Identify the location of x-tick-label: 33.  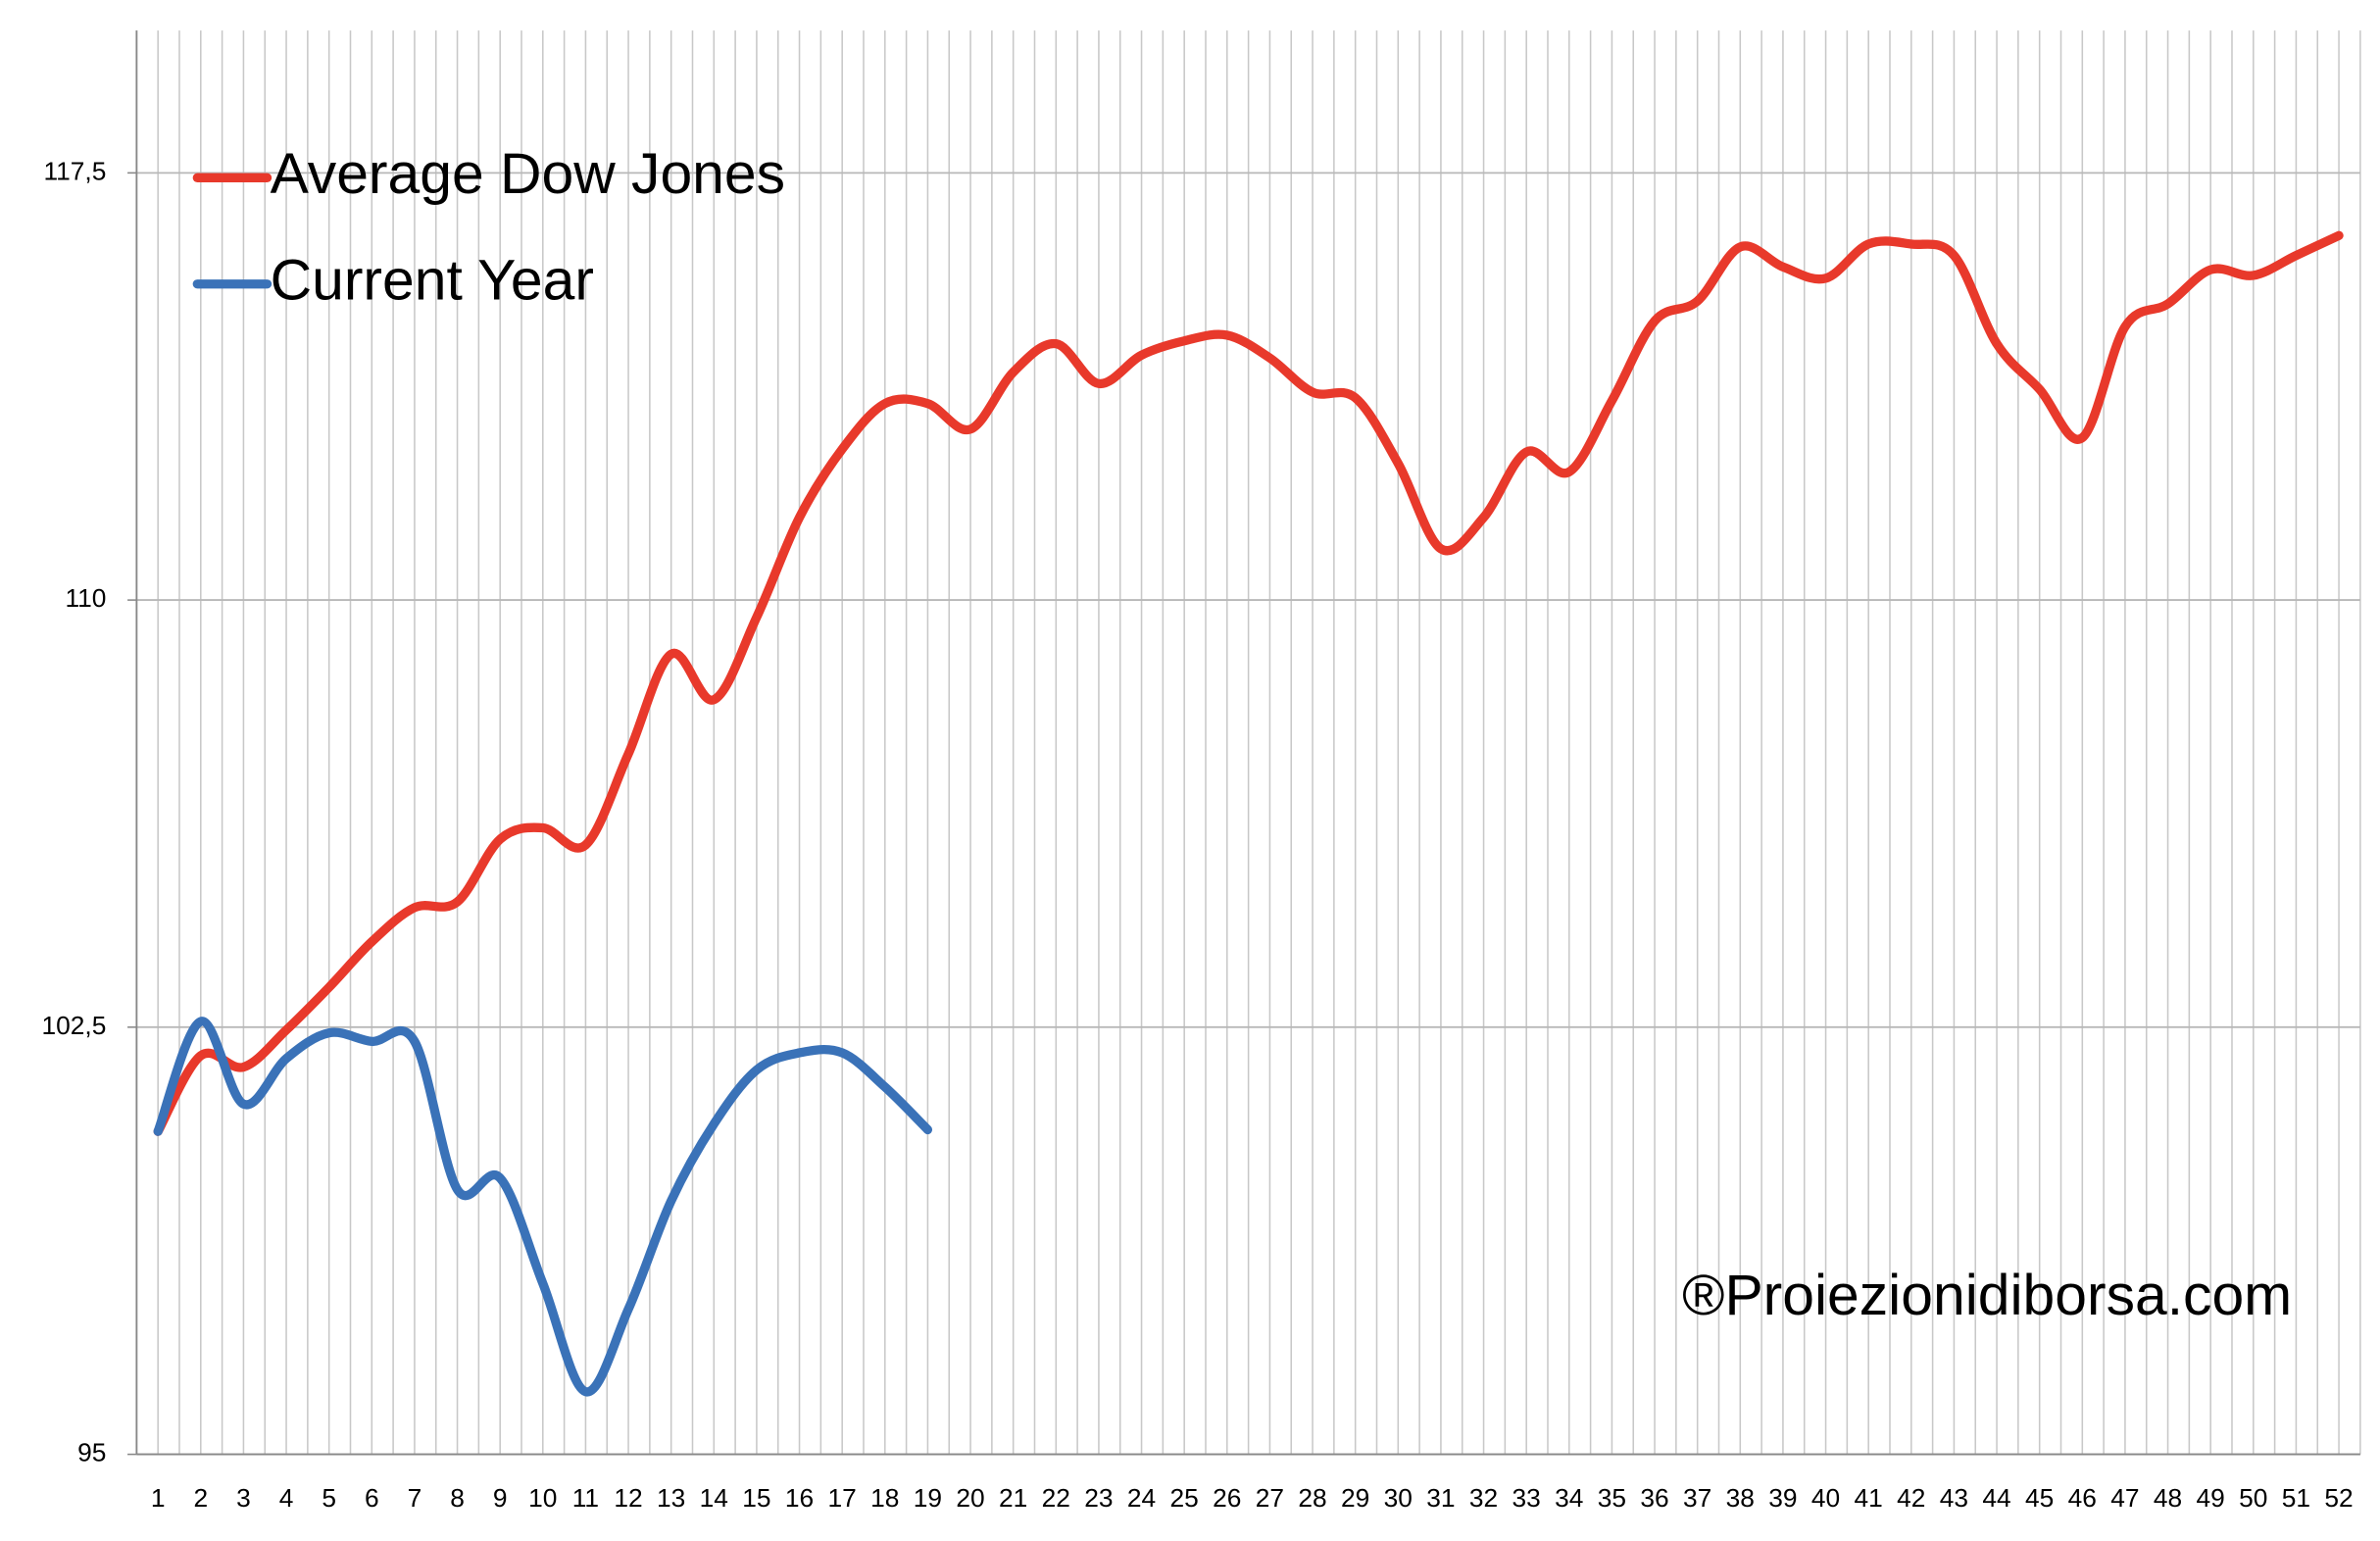
(1526, 1498).